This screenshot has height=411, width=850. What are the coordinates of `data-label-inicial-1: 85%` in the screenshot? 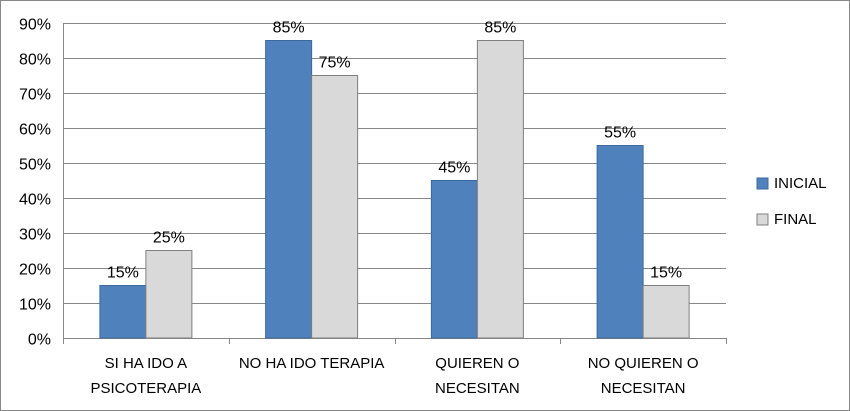 It's located at (289, 28).